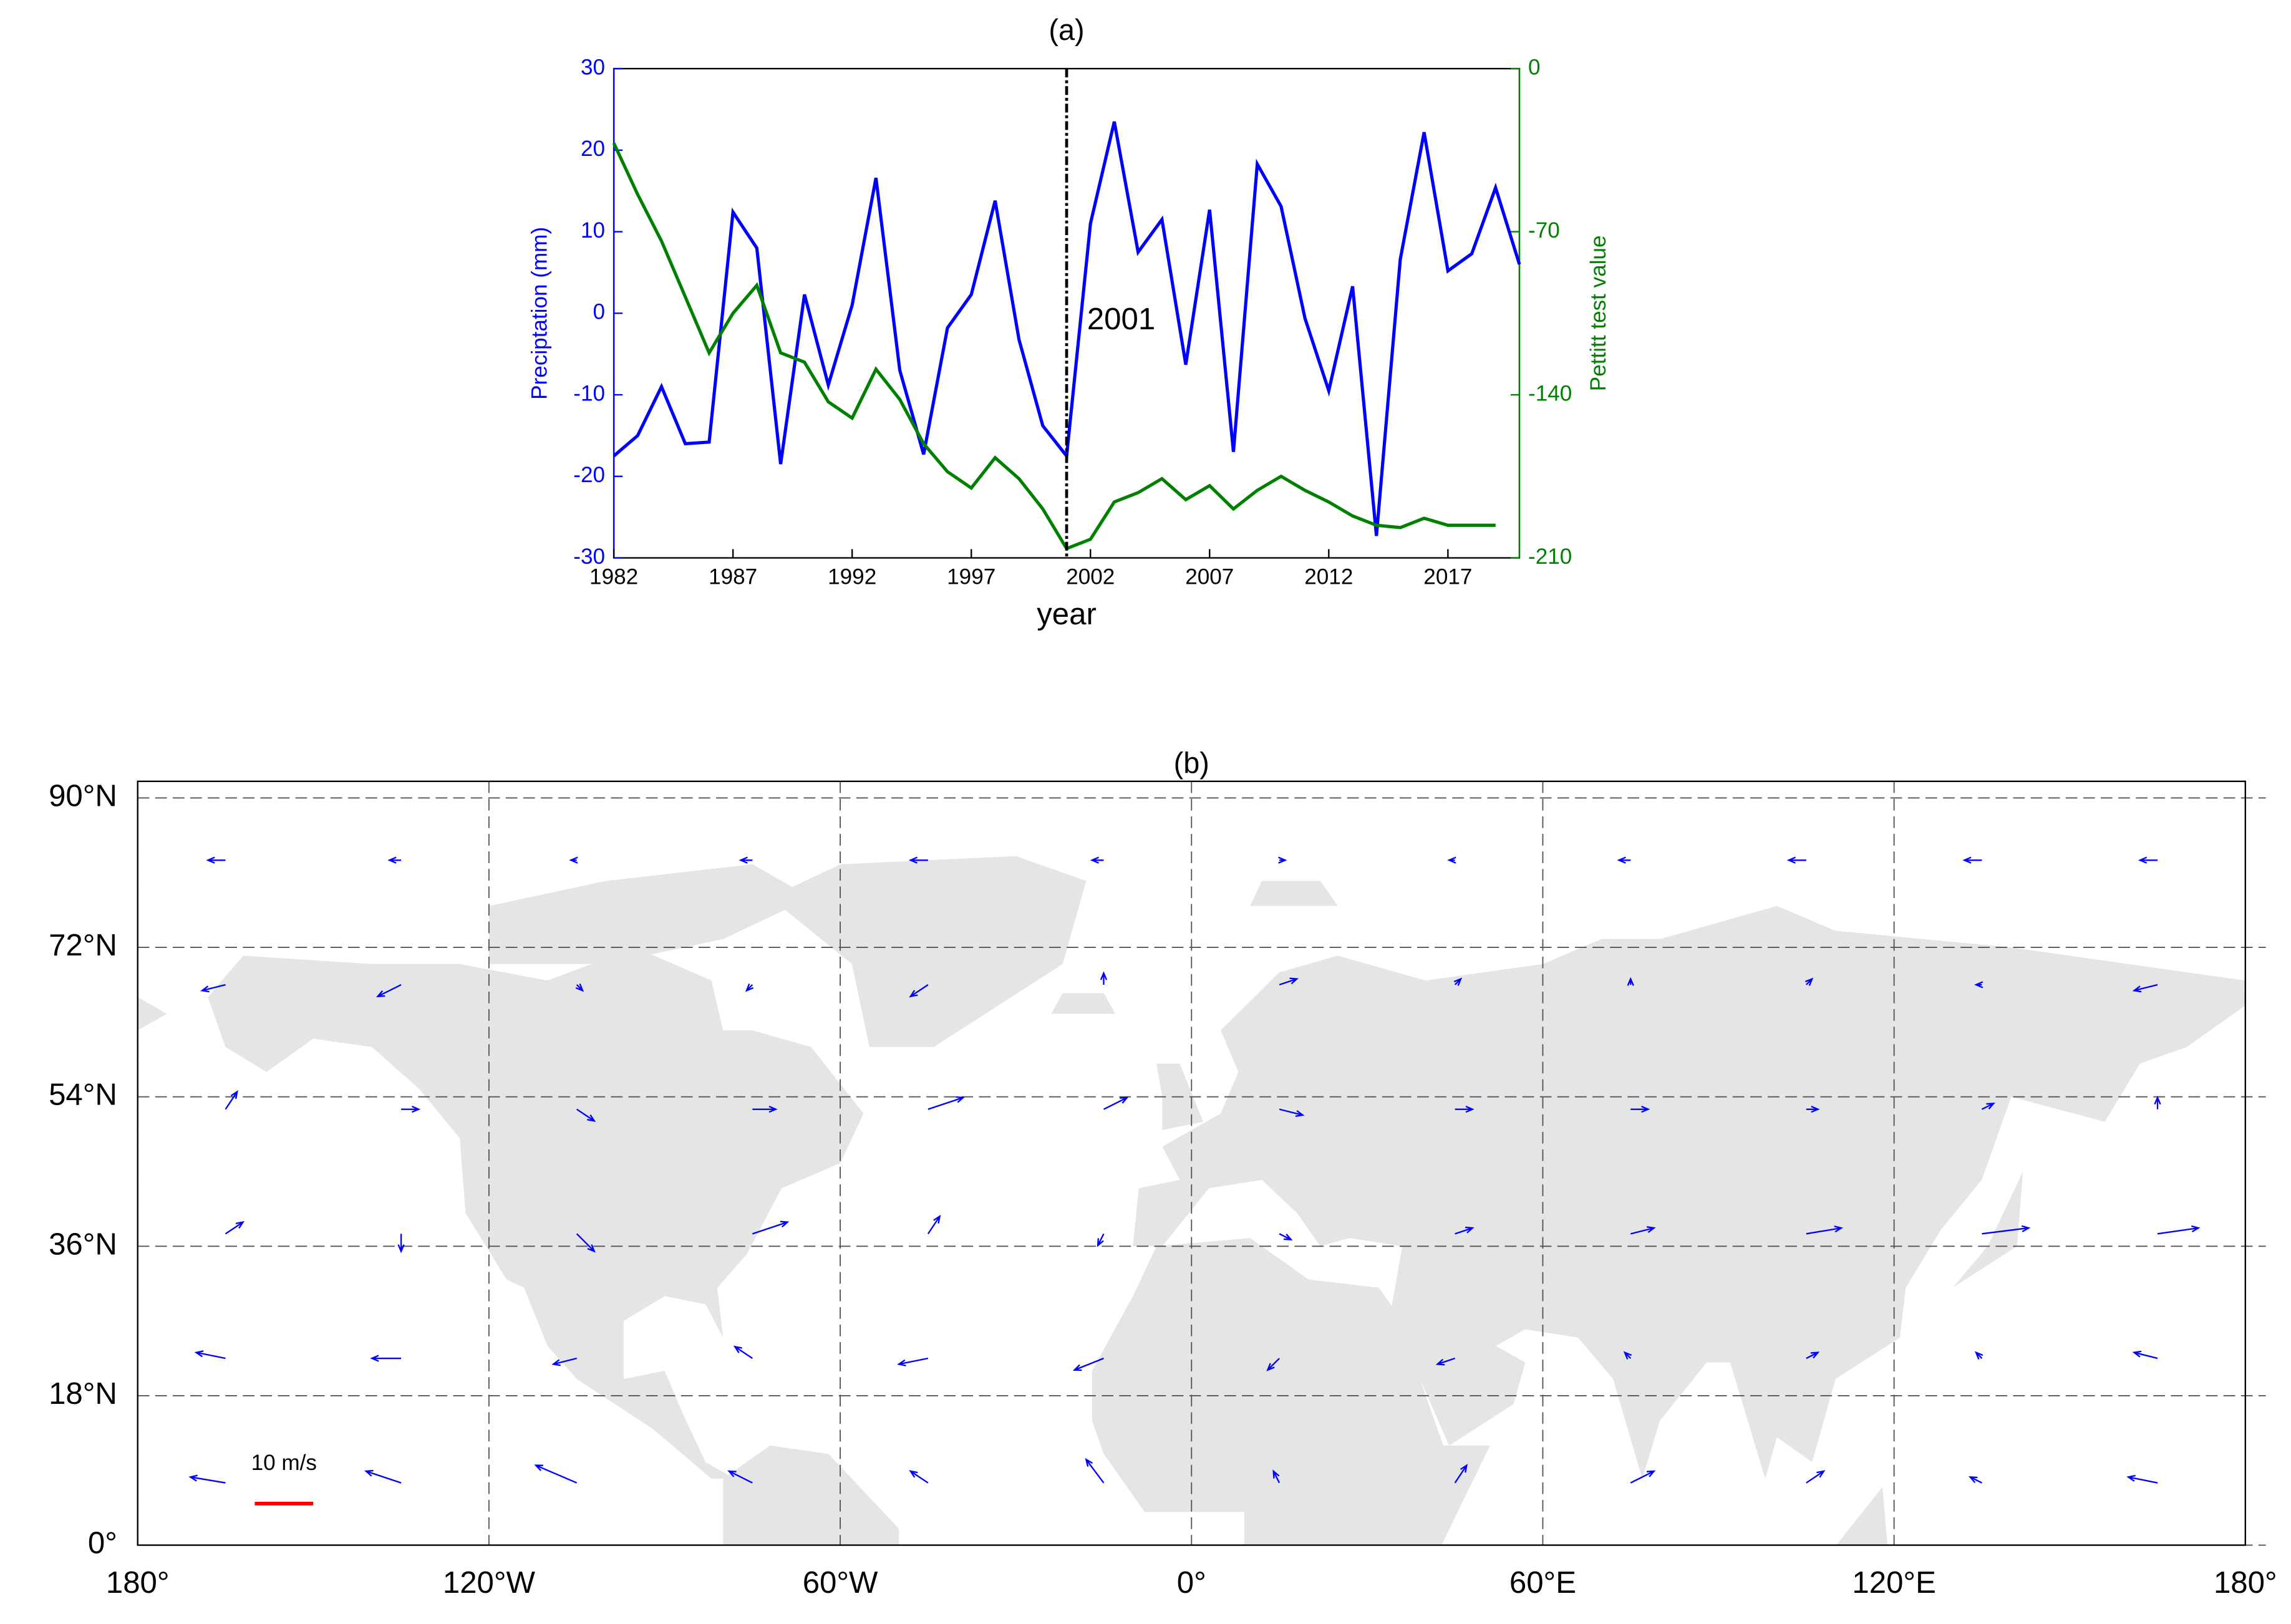 This screenshot has height=1624, width=2291. I want to click on y-tick-label: 20, so click(593, 149).